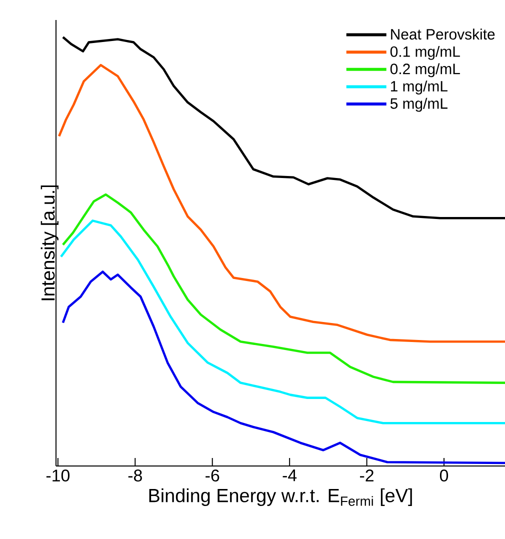 This screenshot has width=505, height=539. Describe the element at coordinates (49, 242) in the screenshot. I see `y-axis-title: Intensity [a.u.]` at that location.